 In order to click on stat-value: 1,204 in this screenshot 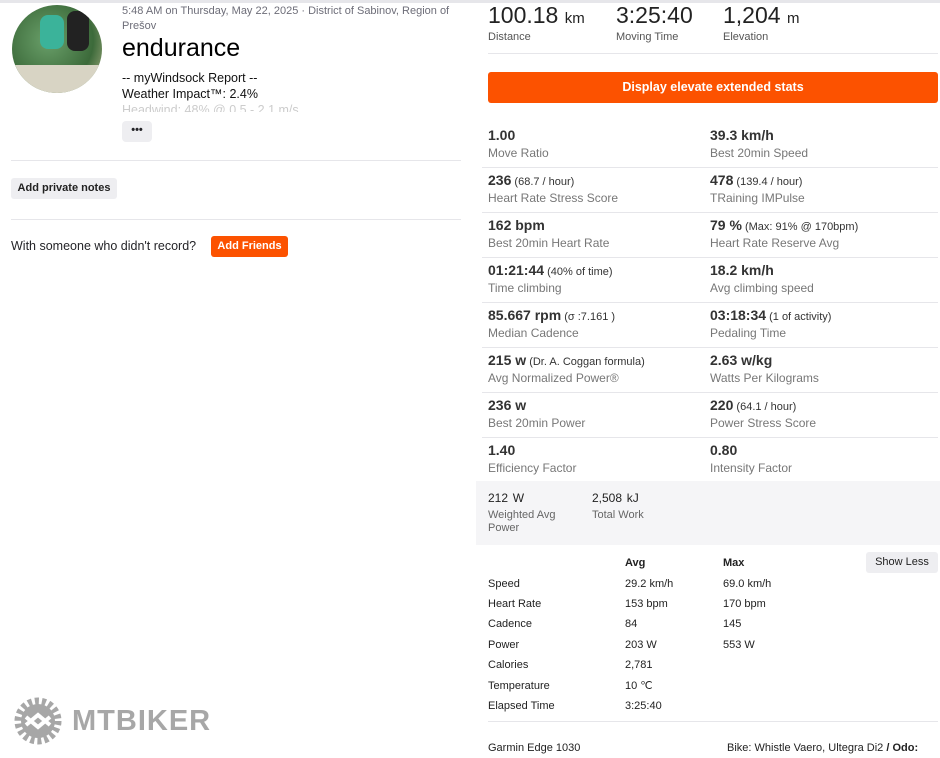, I will do `click(752, 15)`.